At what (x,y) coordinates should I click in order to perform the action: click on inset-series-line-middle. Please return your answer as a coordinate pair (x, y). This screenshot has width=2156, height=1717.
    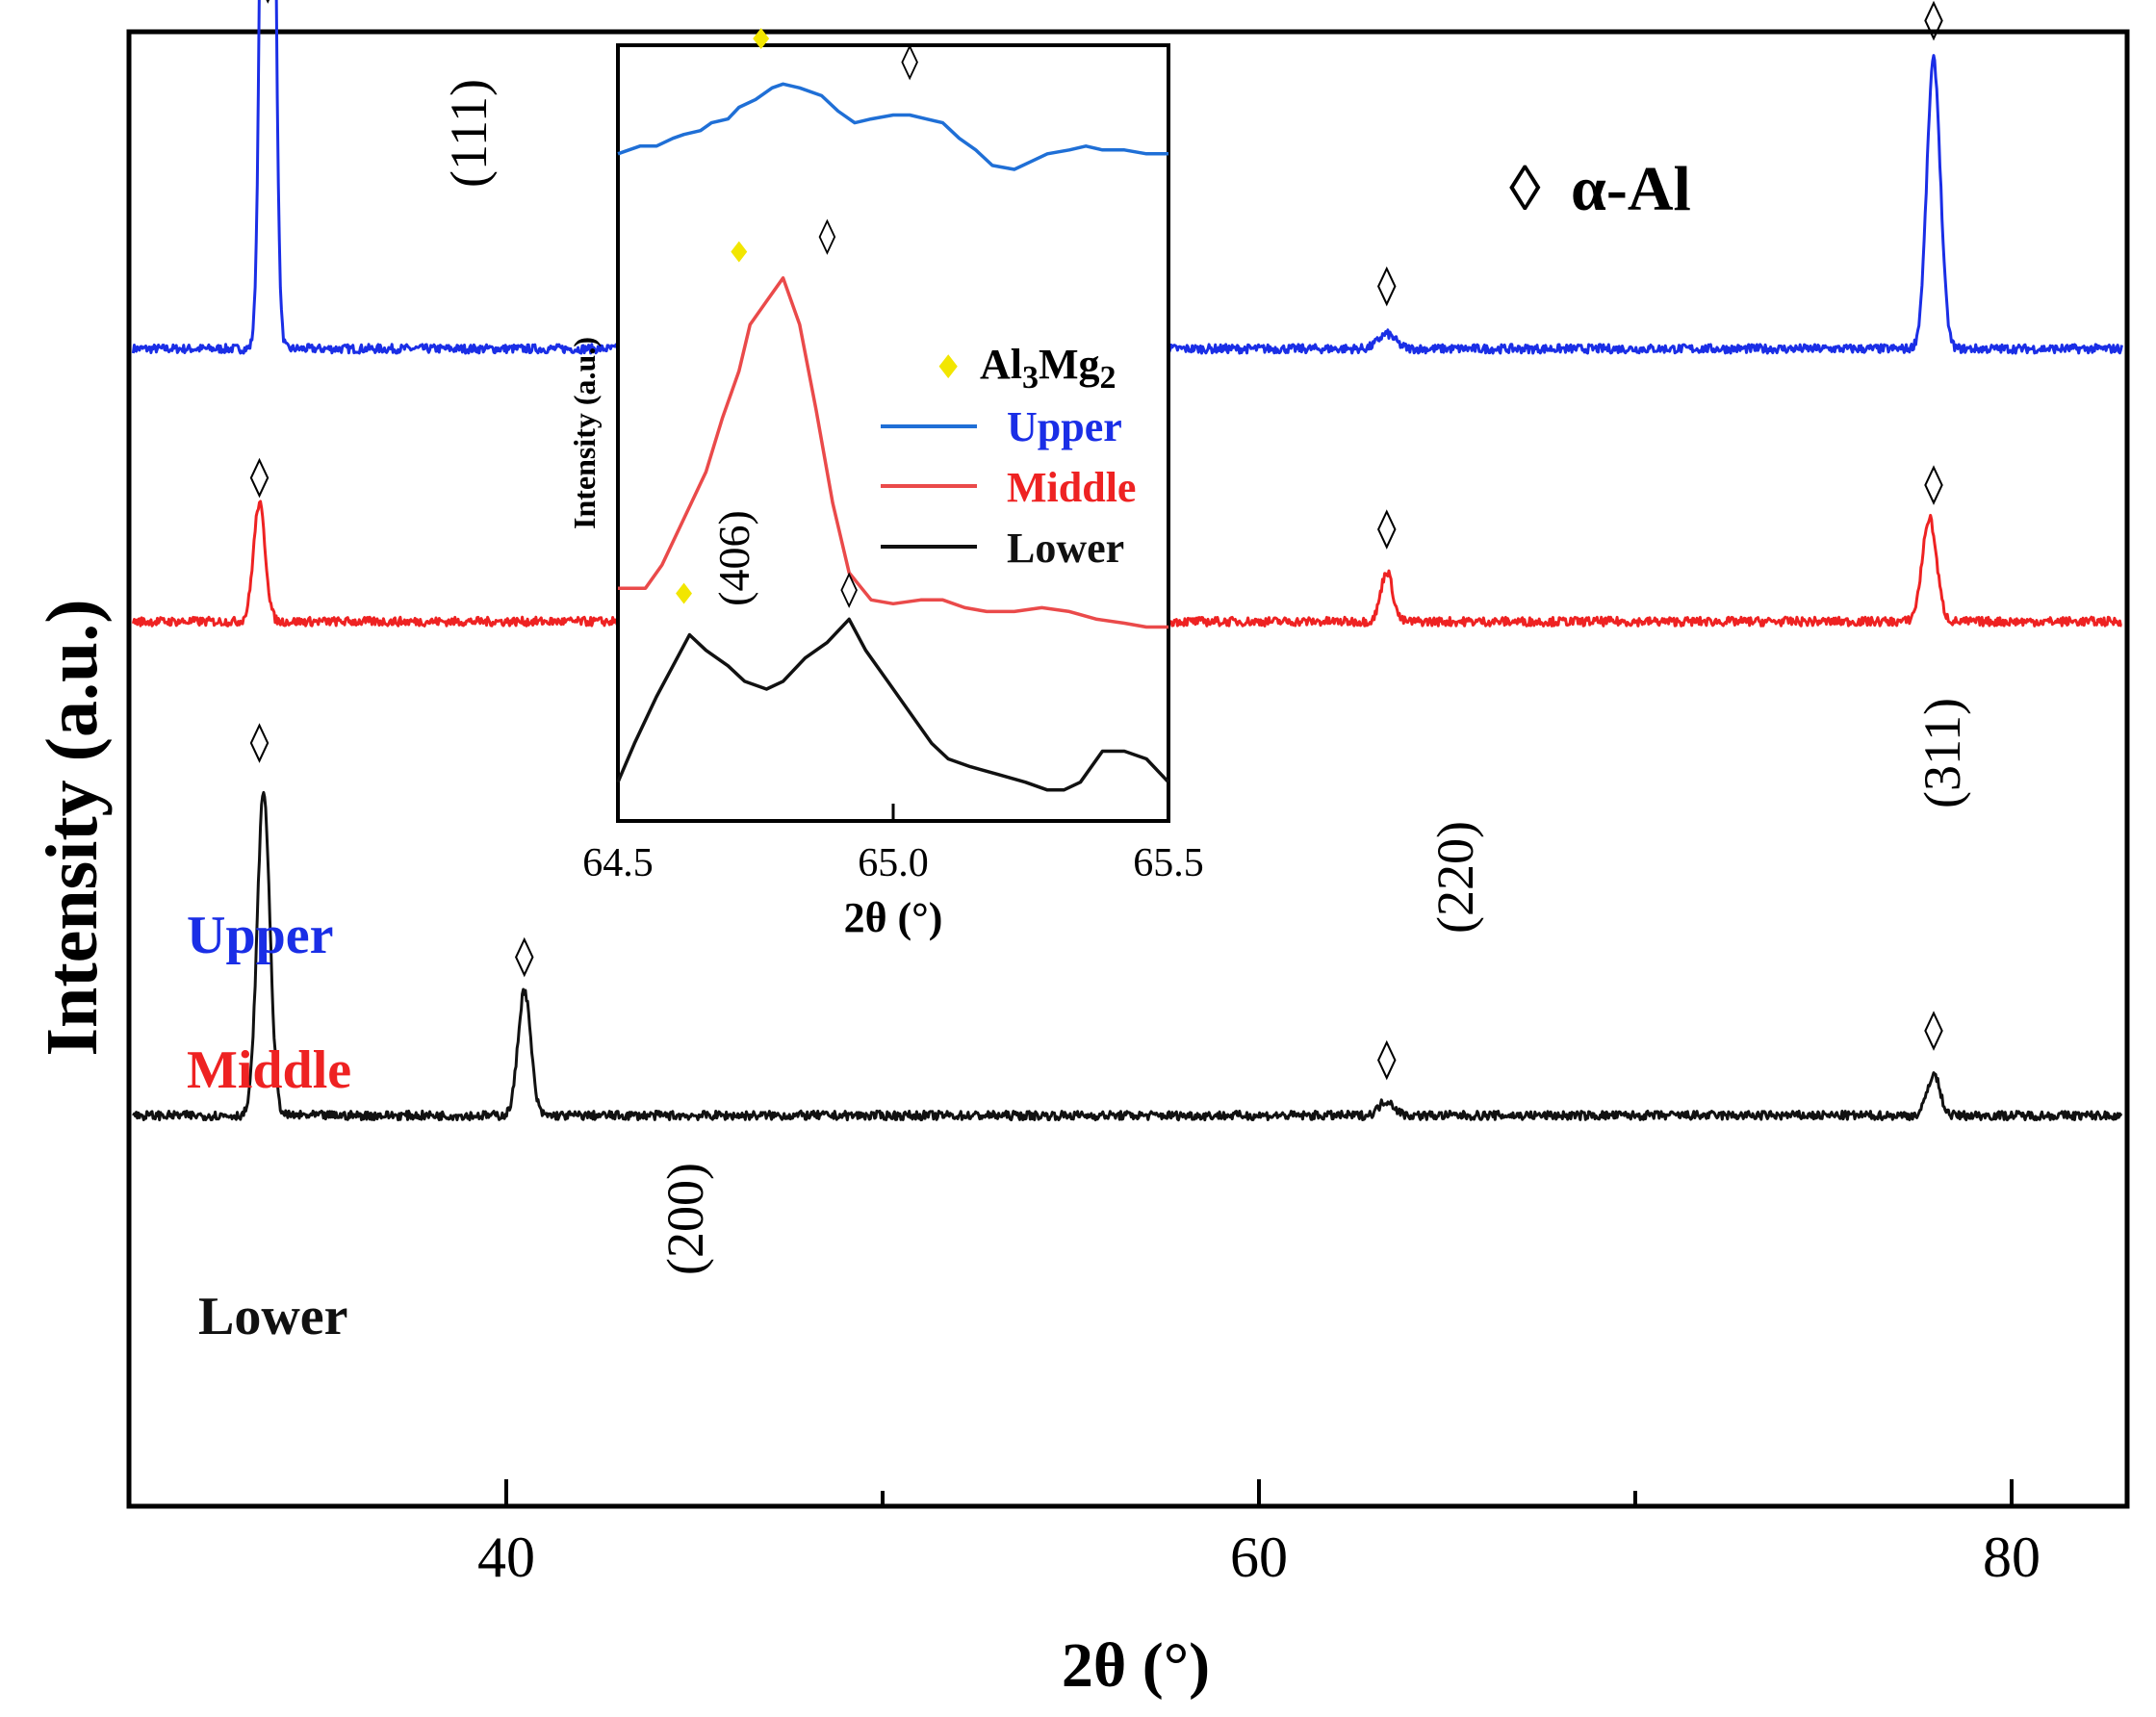
    Looking at the image, I should click on (893, 453).